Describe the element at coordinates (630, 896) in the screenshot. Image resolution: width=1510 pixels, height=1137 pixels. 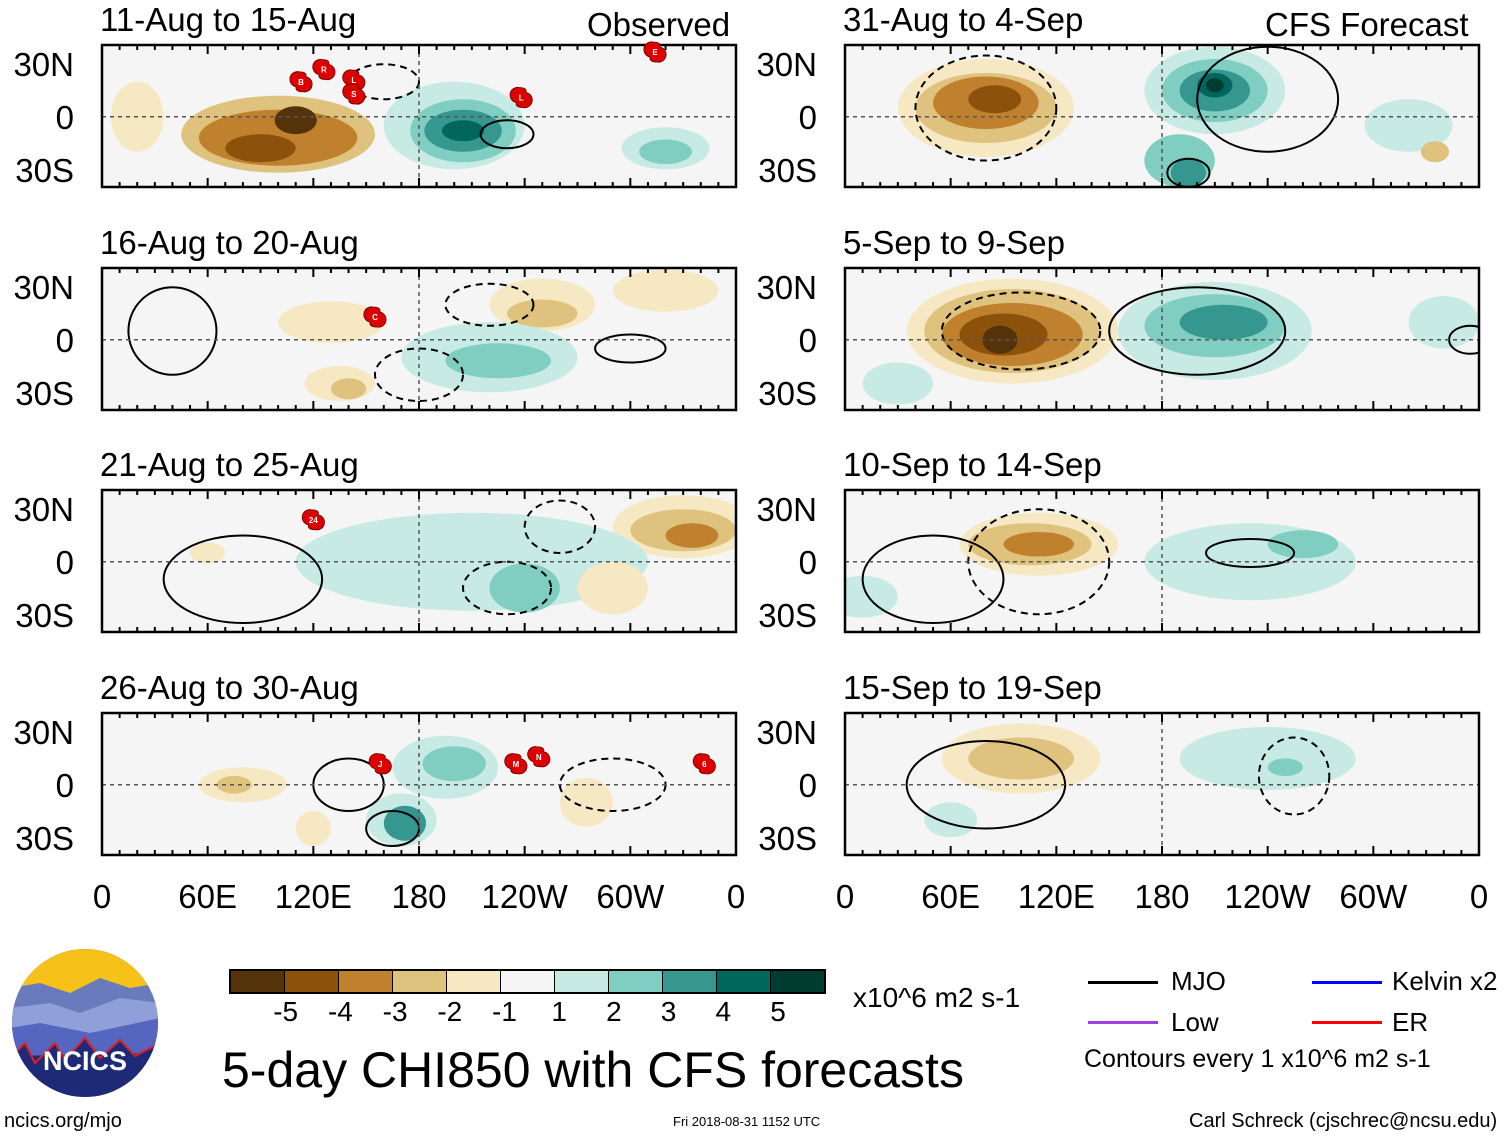
I see `lon-tick-label: 60W` at that location.